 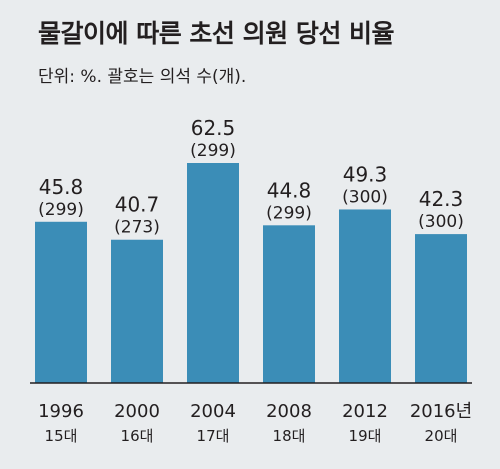 What do you see at coordinates (289, 190) in the screenshot?
I see `data-label-value: 44.8` at bounding box center [289, 190].